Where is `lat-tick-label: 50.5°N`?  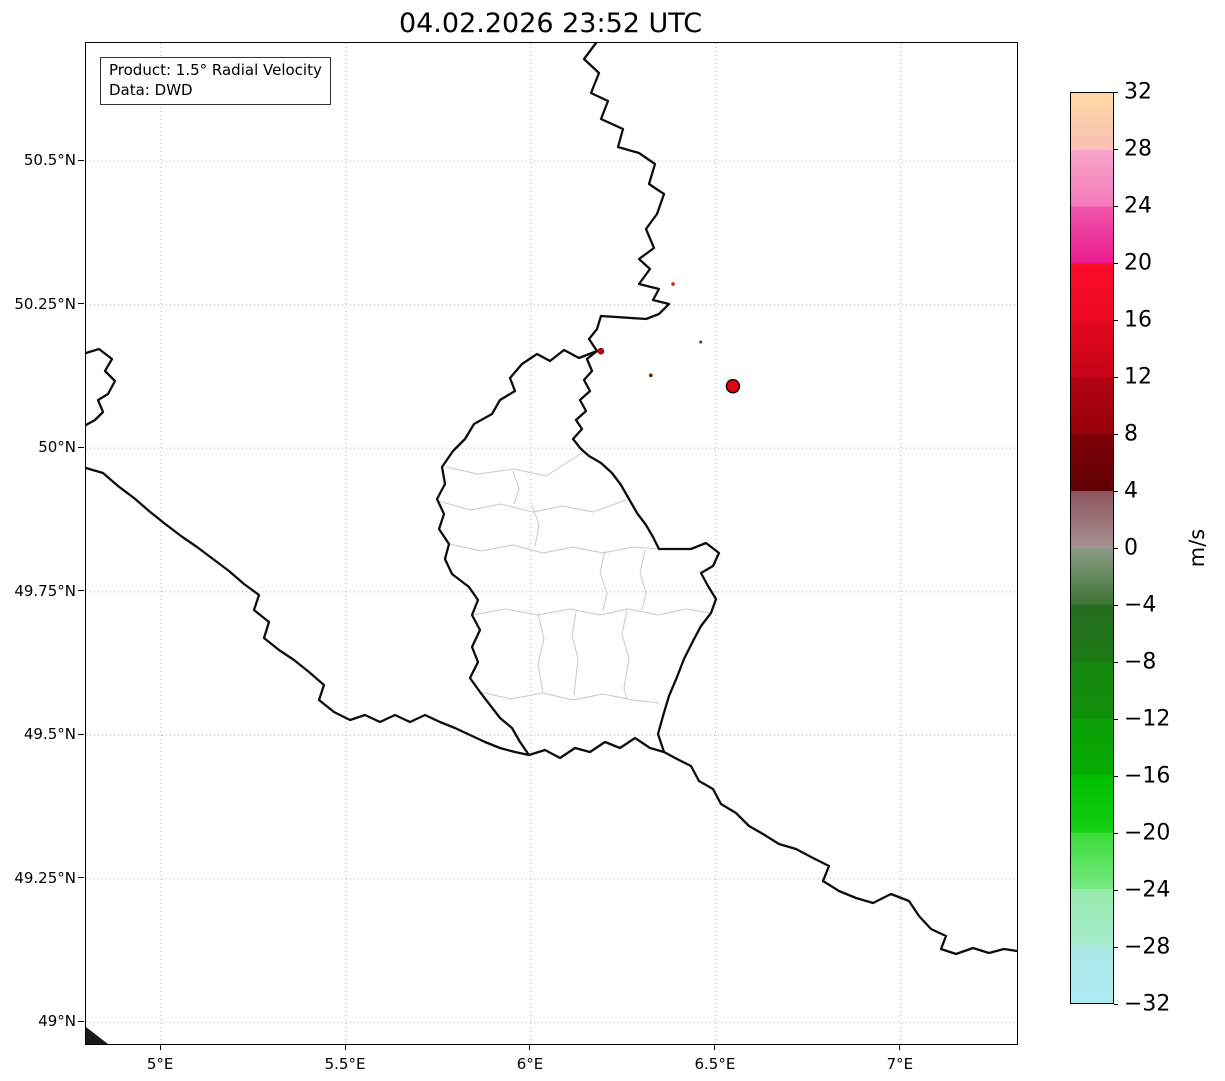
lat-tick-label: 50.5°N is located at coordinates (49, 160).